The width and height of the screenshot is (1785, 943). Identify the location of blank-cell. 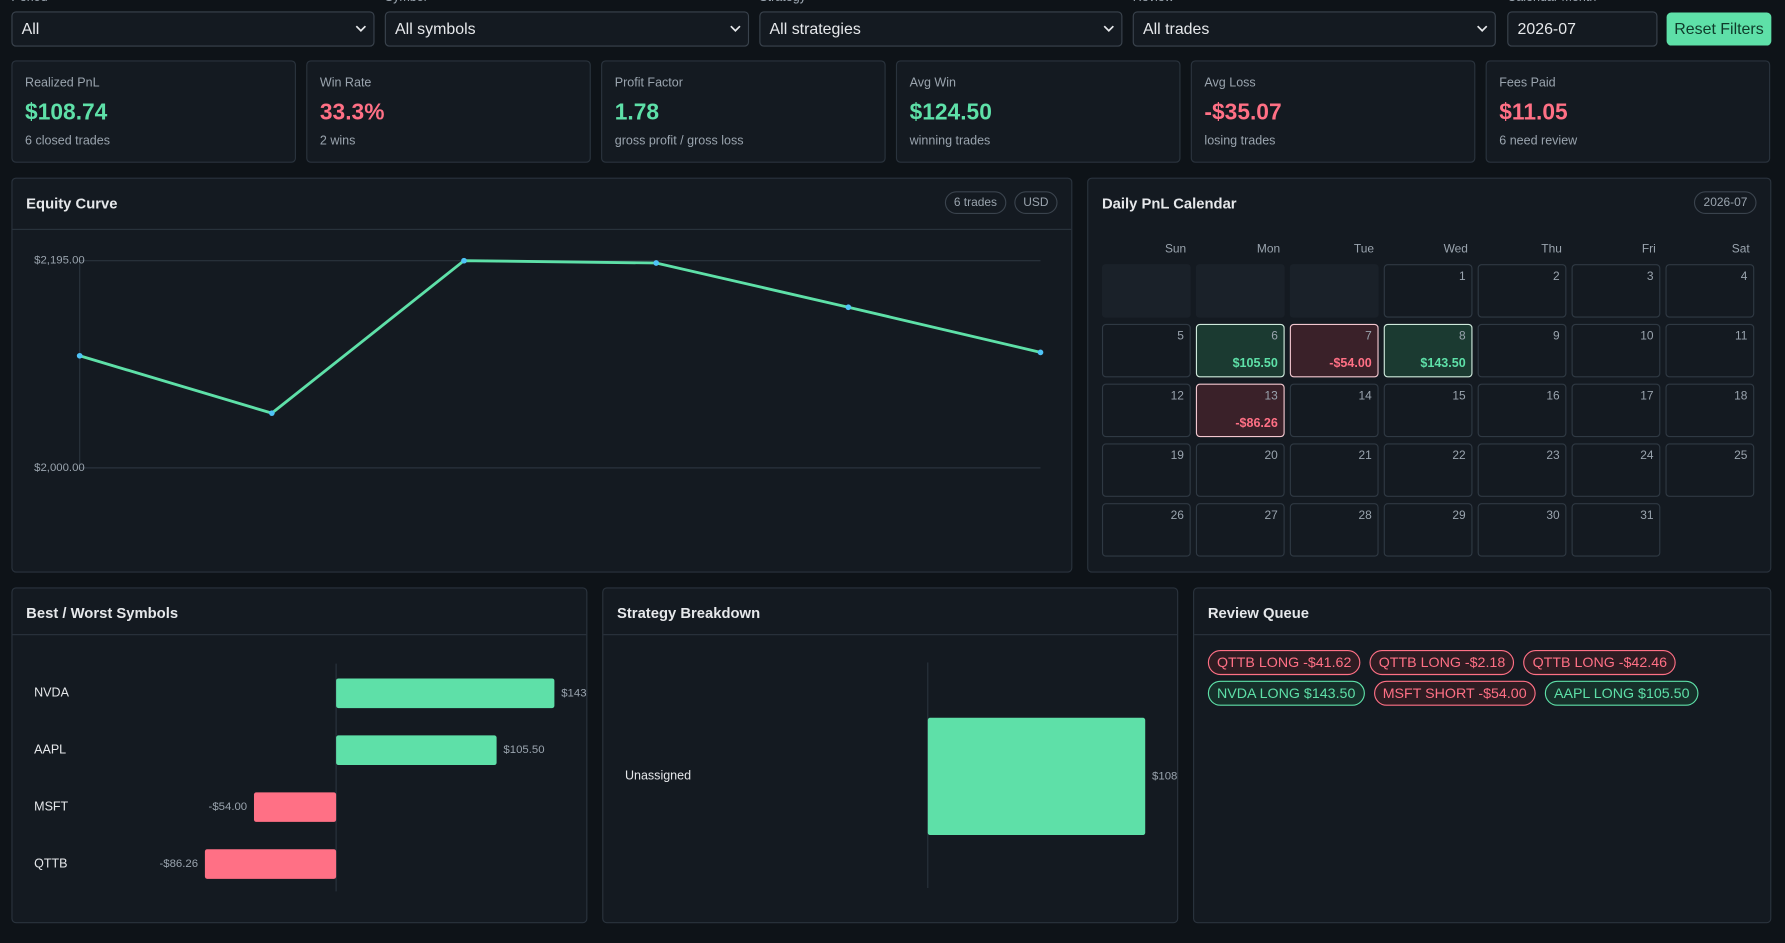
(1146, 291).